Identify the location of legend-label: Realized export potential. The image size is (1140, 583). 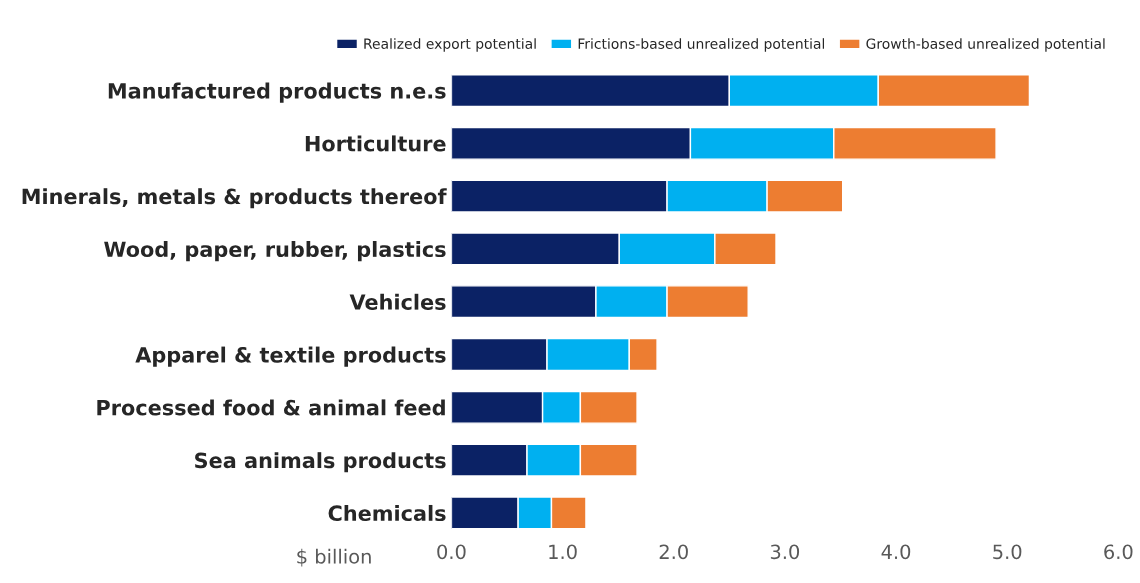
(450, 45).